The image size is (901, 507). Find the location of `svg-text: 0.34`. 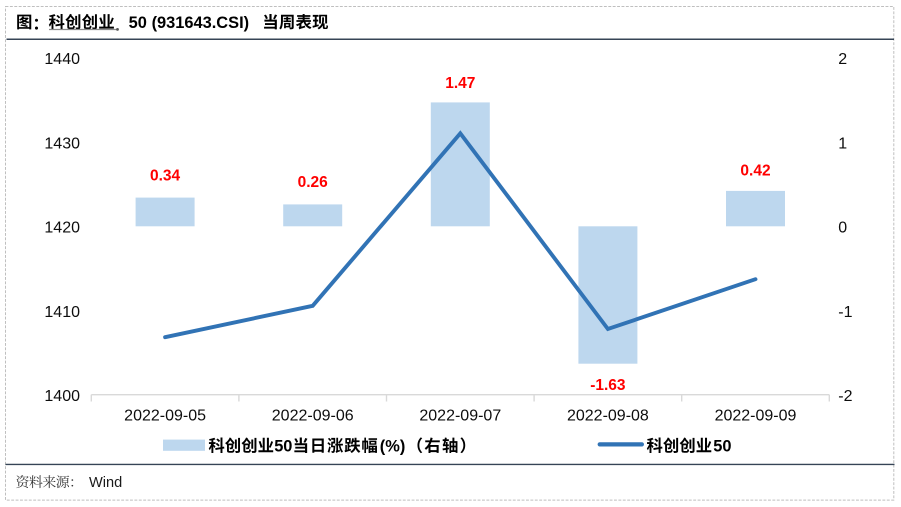

svg-text: 0.34 is located at coordinates (165, 175).